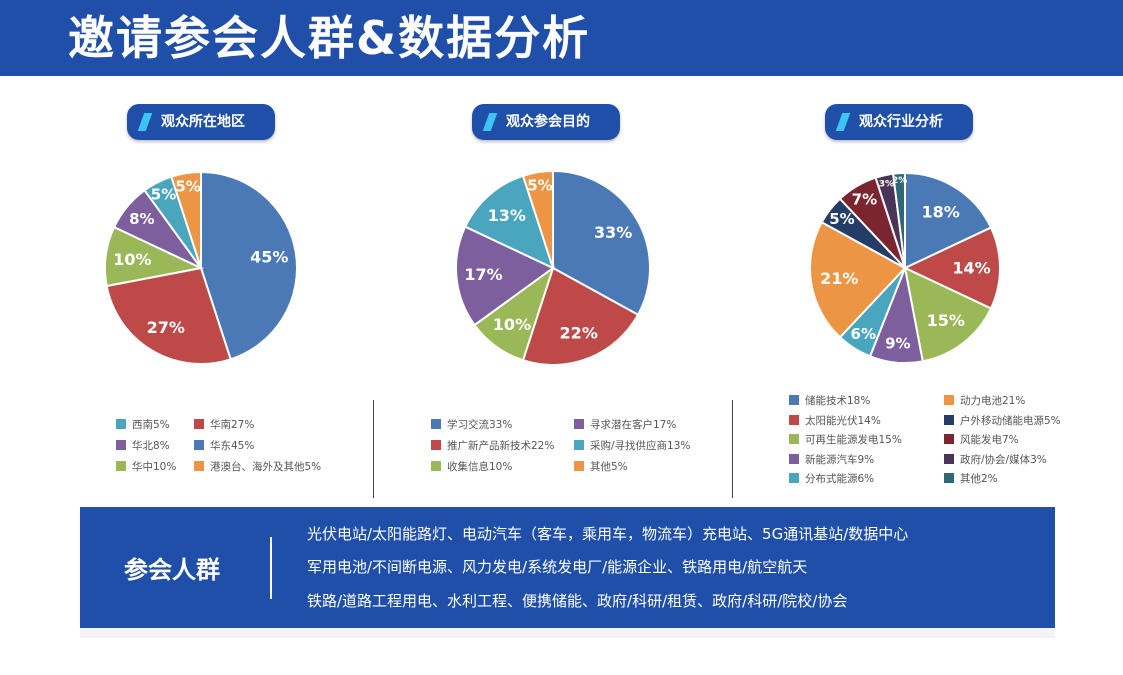 This screenshot has width=1123, height=675. I want to click on legend-item: 华南27%, so click(224, 425).